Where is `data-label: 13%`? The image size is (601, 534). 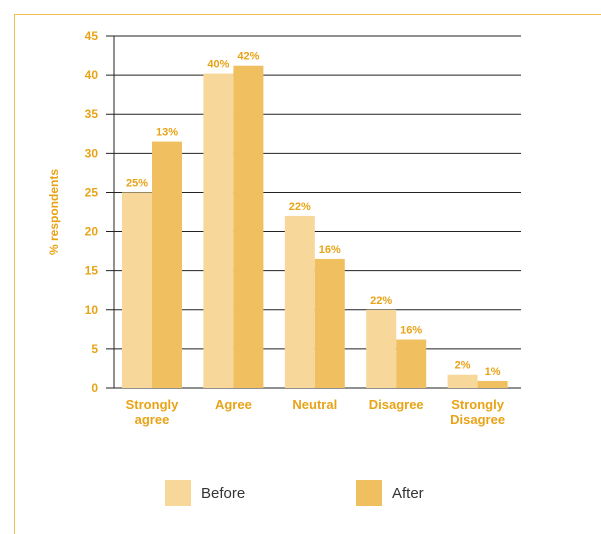
data-label: 13% is located at coordinates (167, 133).